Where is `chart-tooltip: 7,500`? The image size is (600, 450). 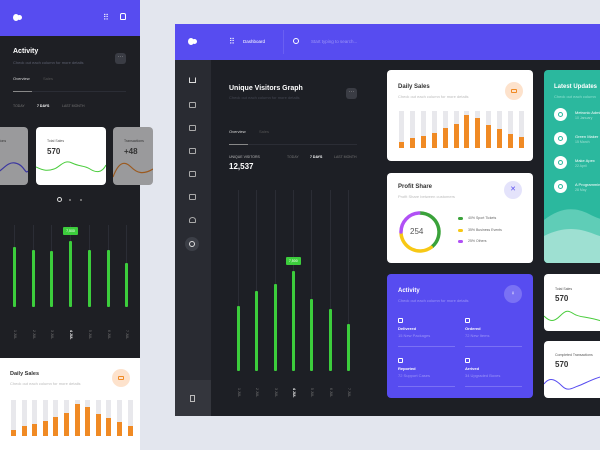 chart-tooltip: 7,500 is located at coordinates (293, 261).